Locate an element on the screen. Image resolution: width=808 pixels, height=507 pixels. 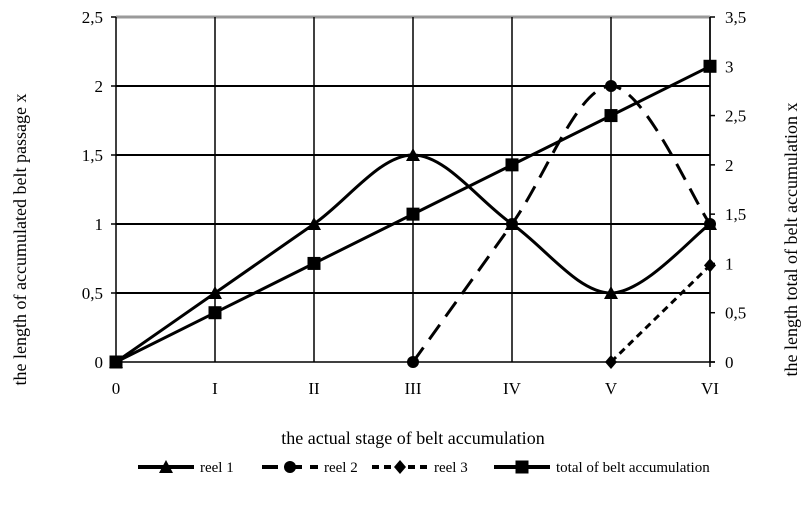
y-right-tick-label: 1,5 is located at coordinates (735, 214).